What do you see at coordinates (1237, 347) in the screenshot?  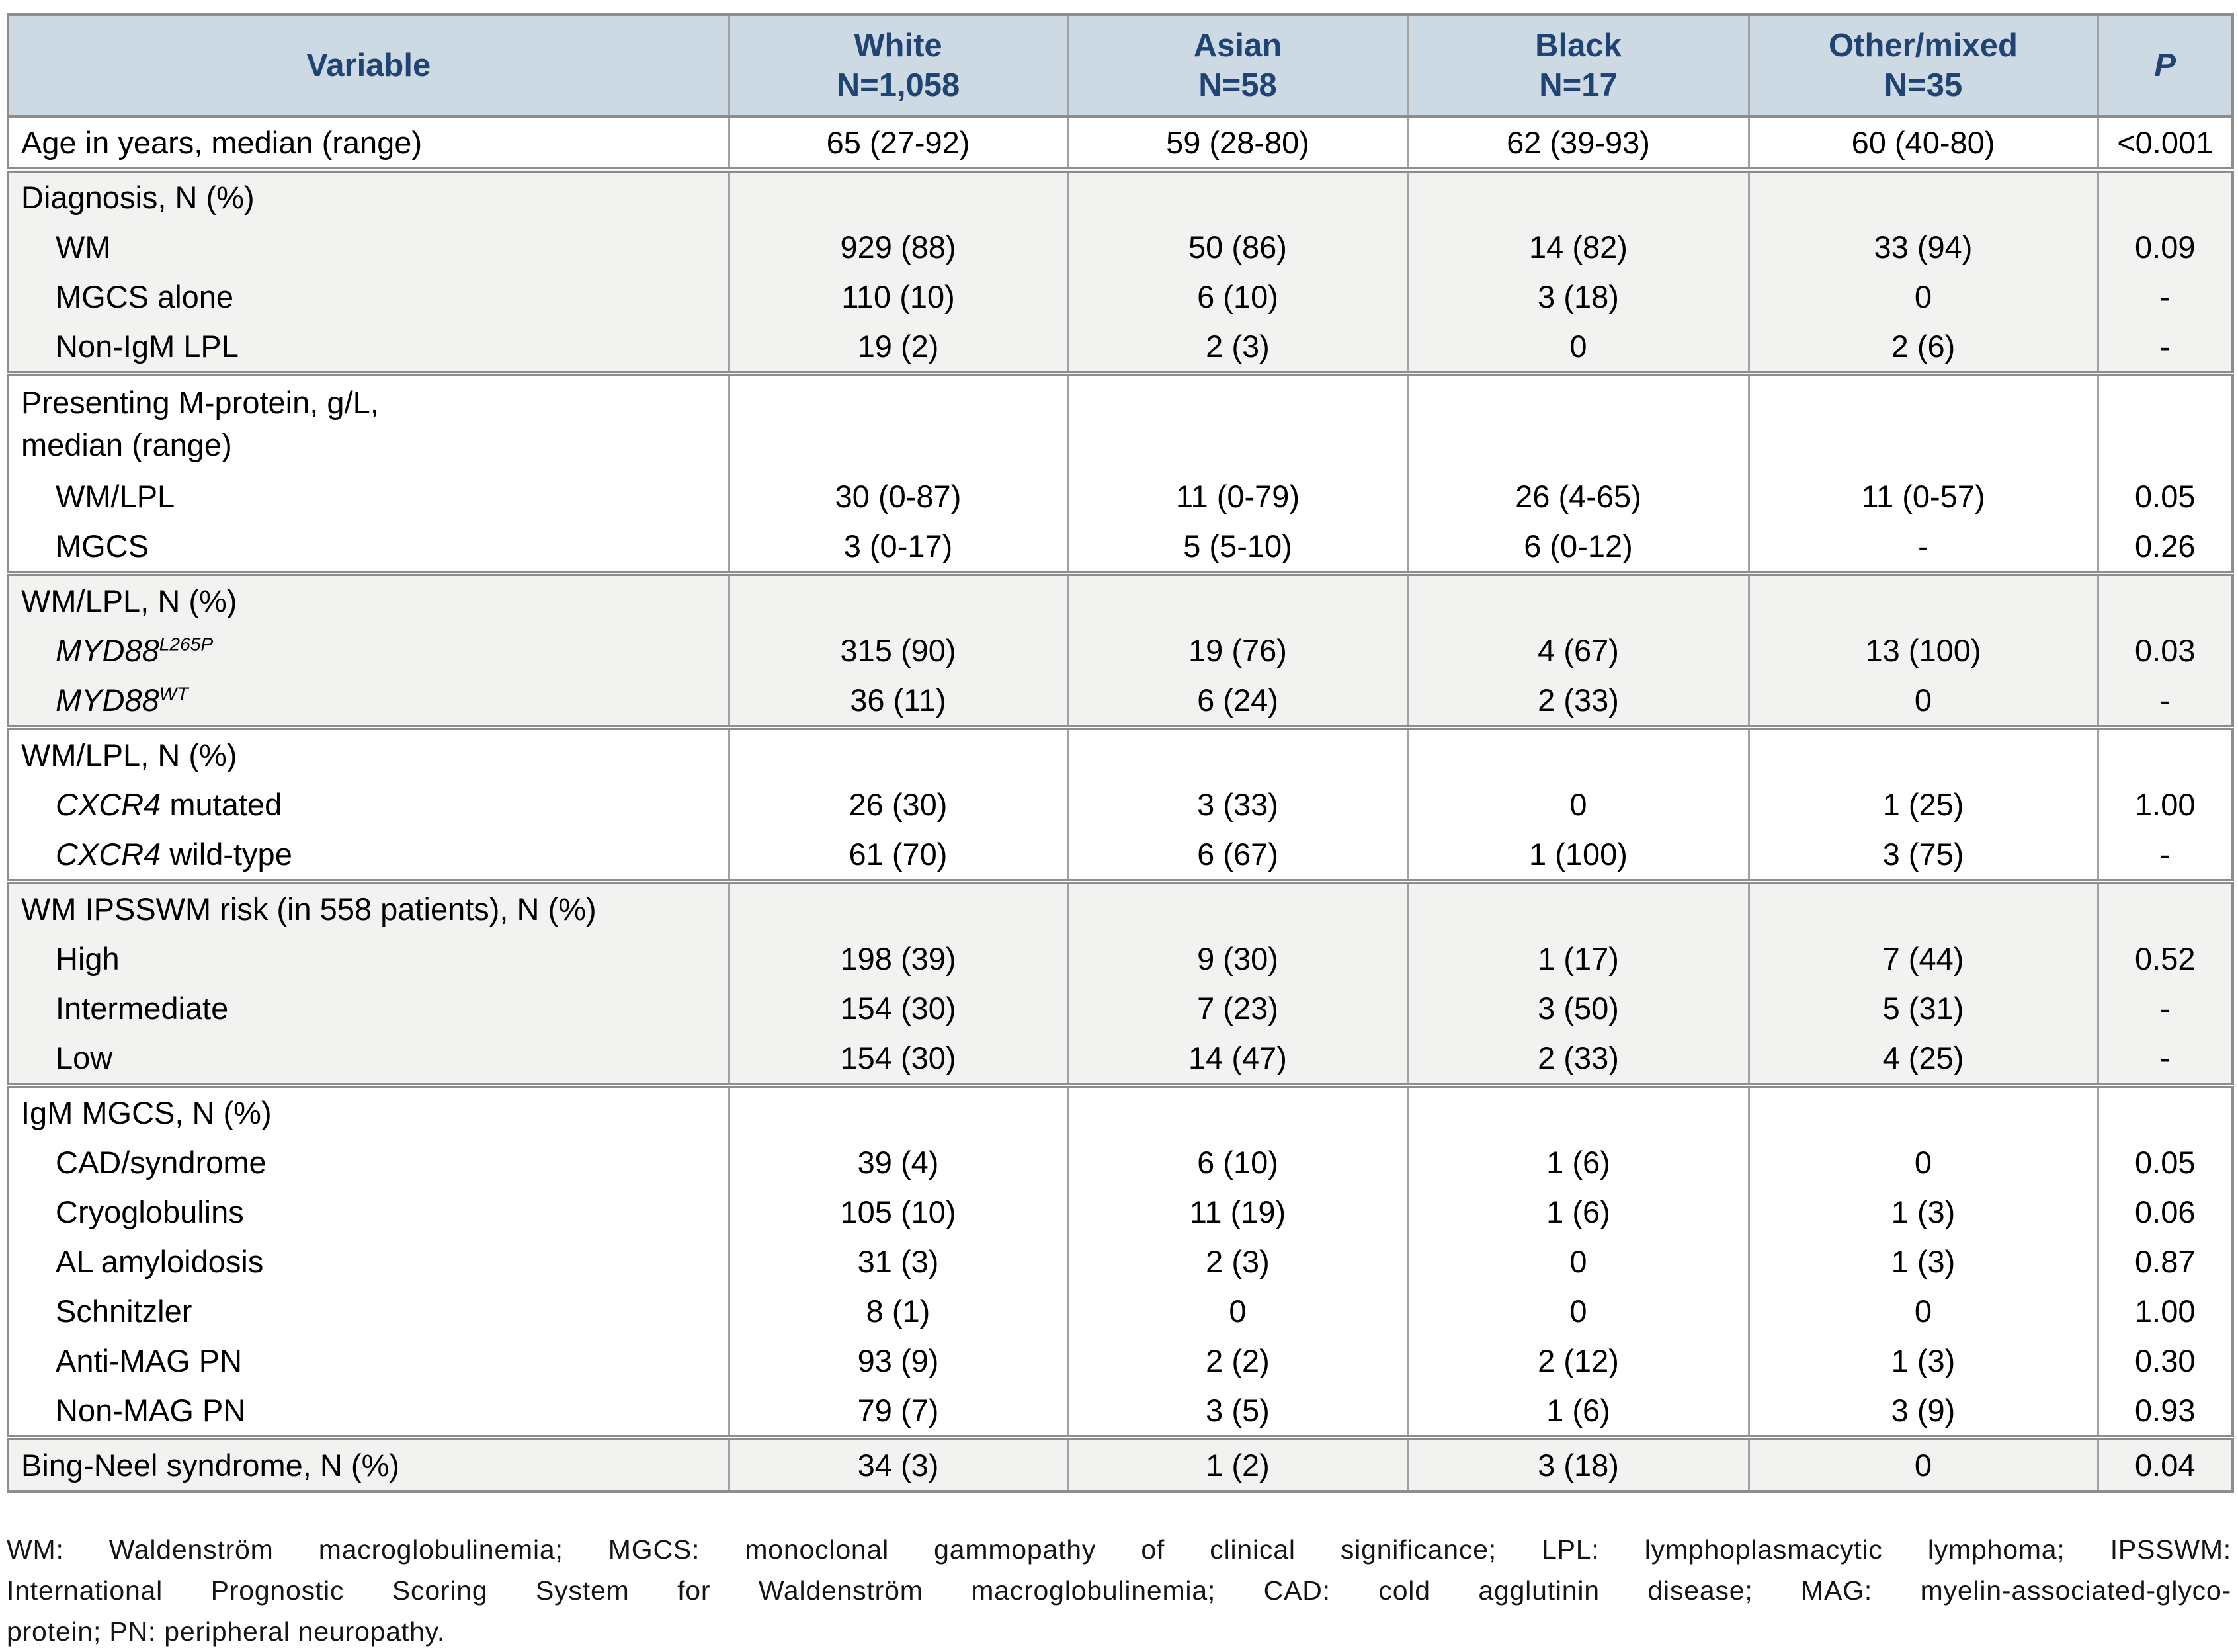 I see `cell-value: 2 (3)` at bounding box center [1237, 347].